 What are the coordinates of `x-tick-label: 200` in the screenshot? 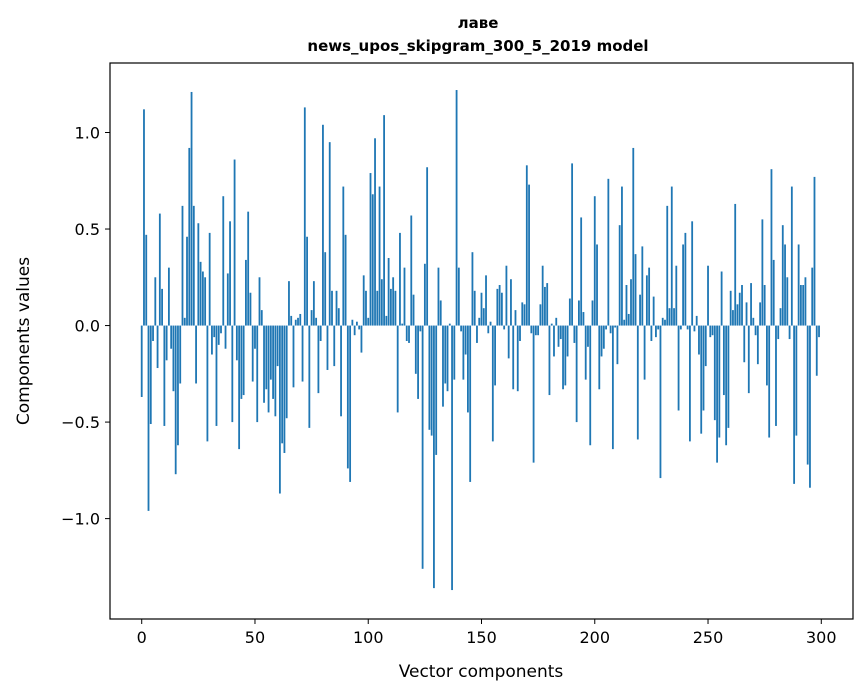 It's located at (594, 637).